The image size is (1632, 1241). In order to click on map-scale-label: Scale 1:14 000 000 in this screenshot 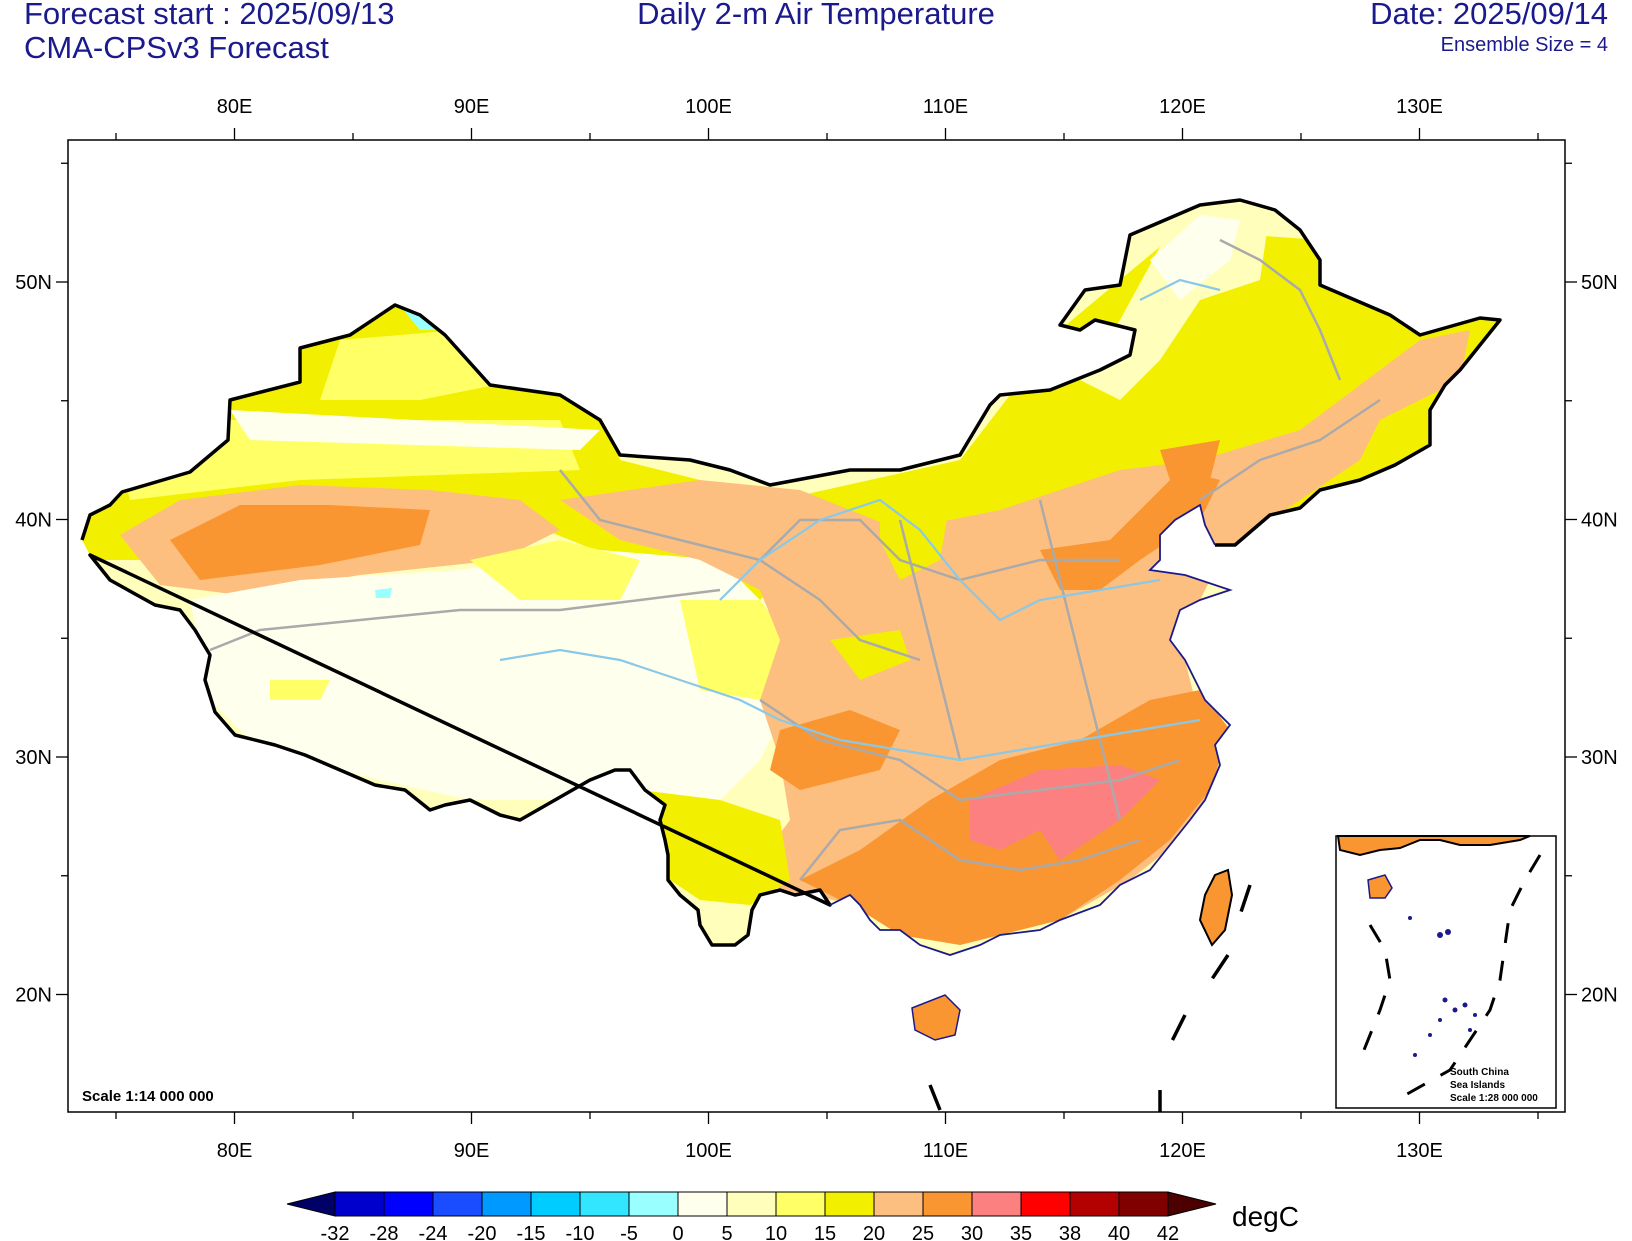, I will do `click(148, 1096)`.